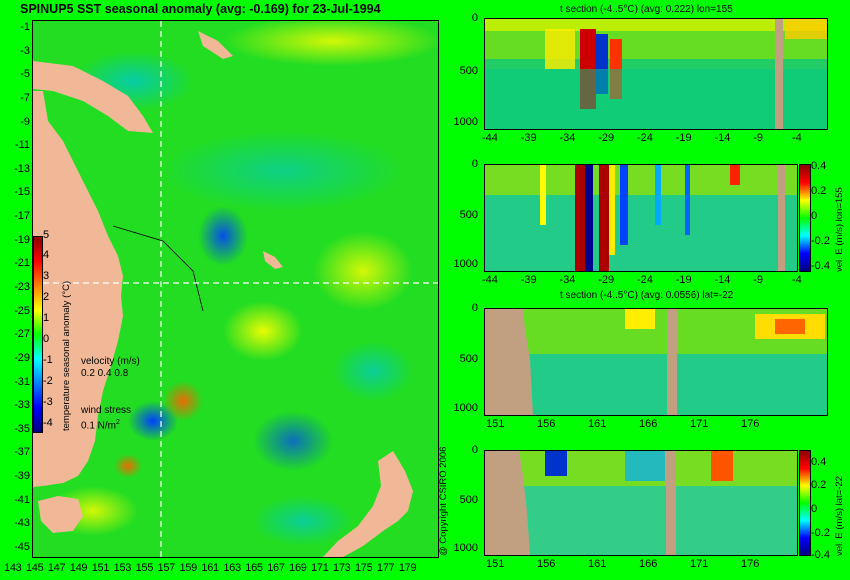 This screenshot has width=850, height=580. What do you see at coordinates (25, 74) in the screenshot?
I see `lat-tick-label: -5` at bounding box center [25, 74].